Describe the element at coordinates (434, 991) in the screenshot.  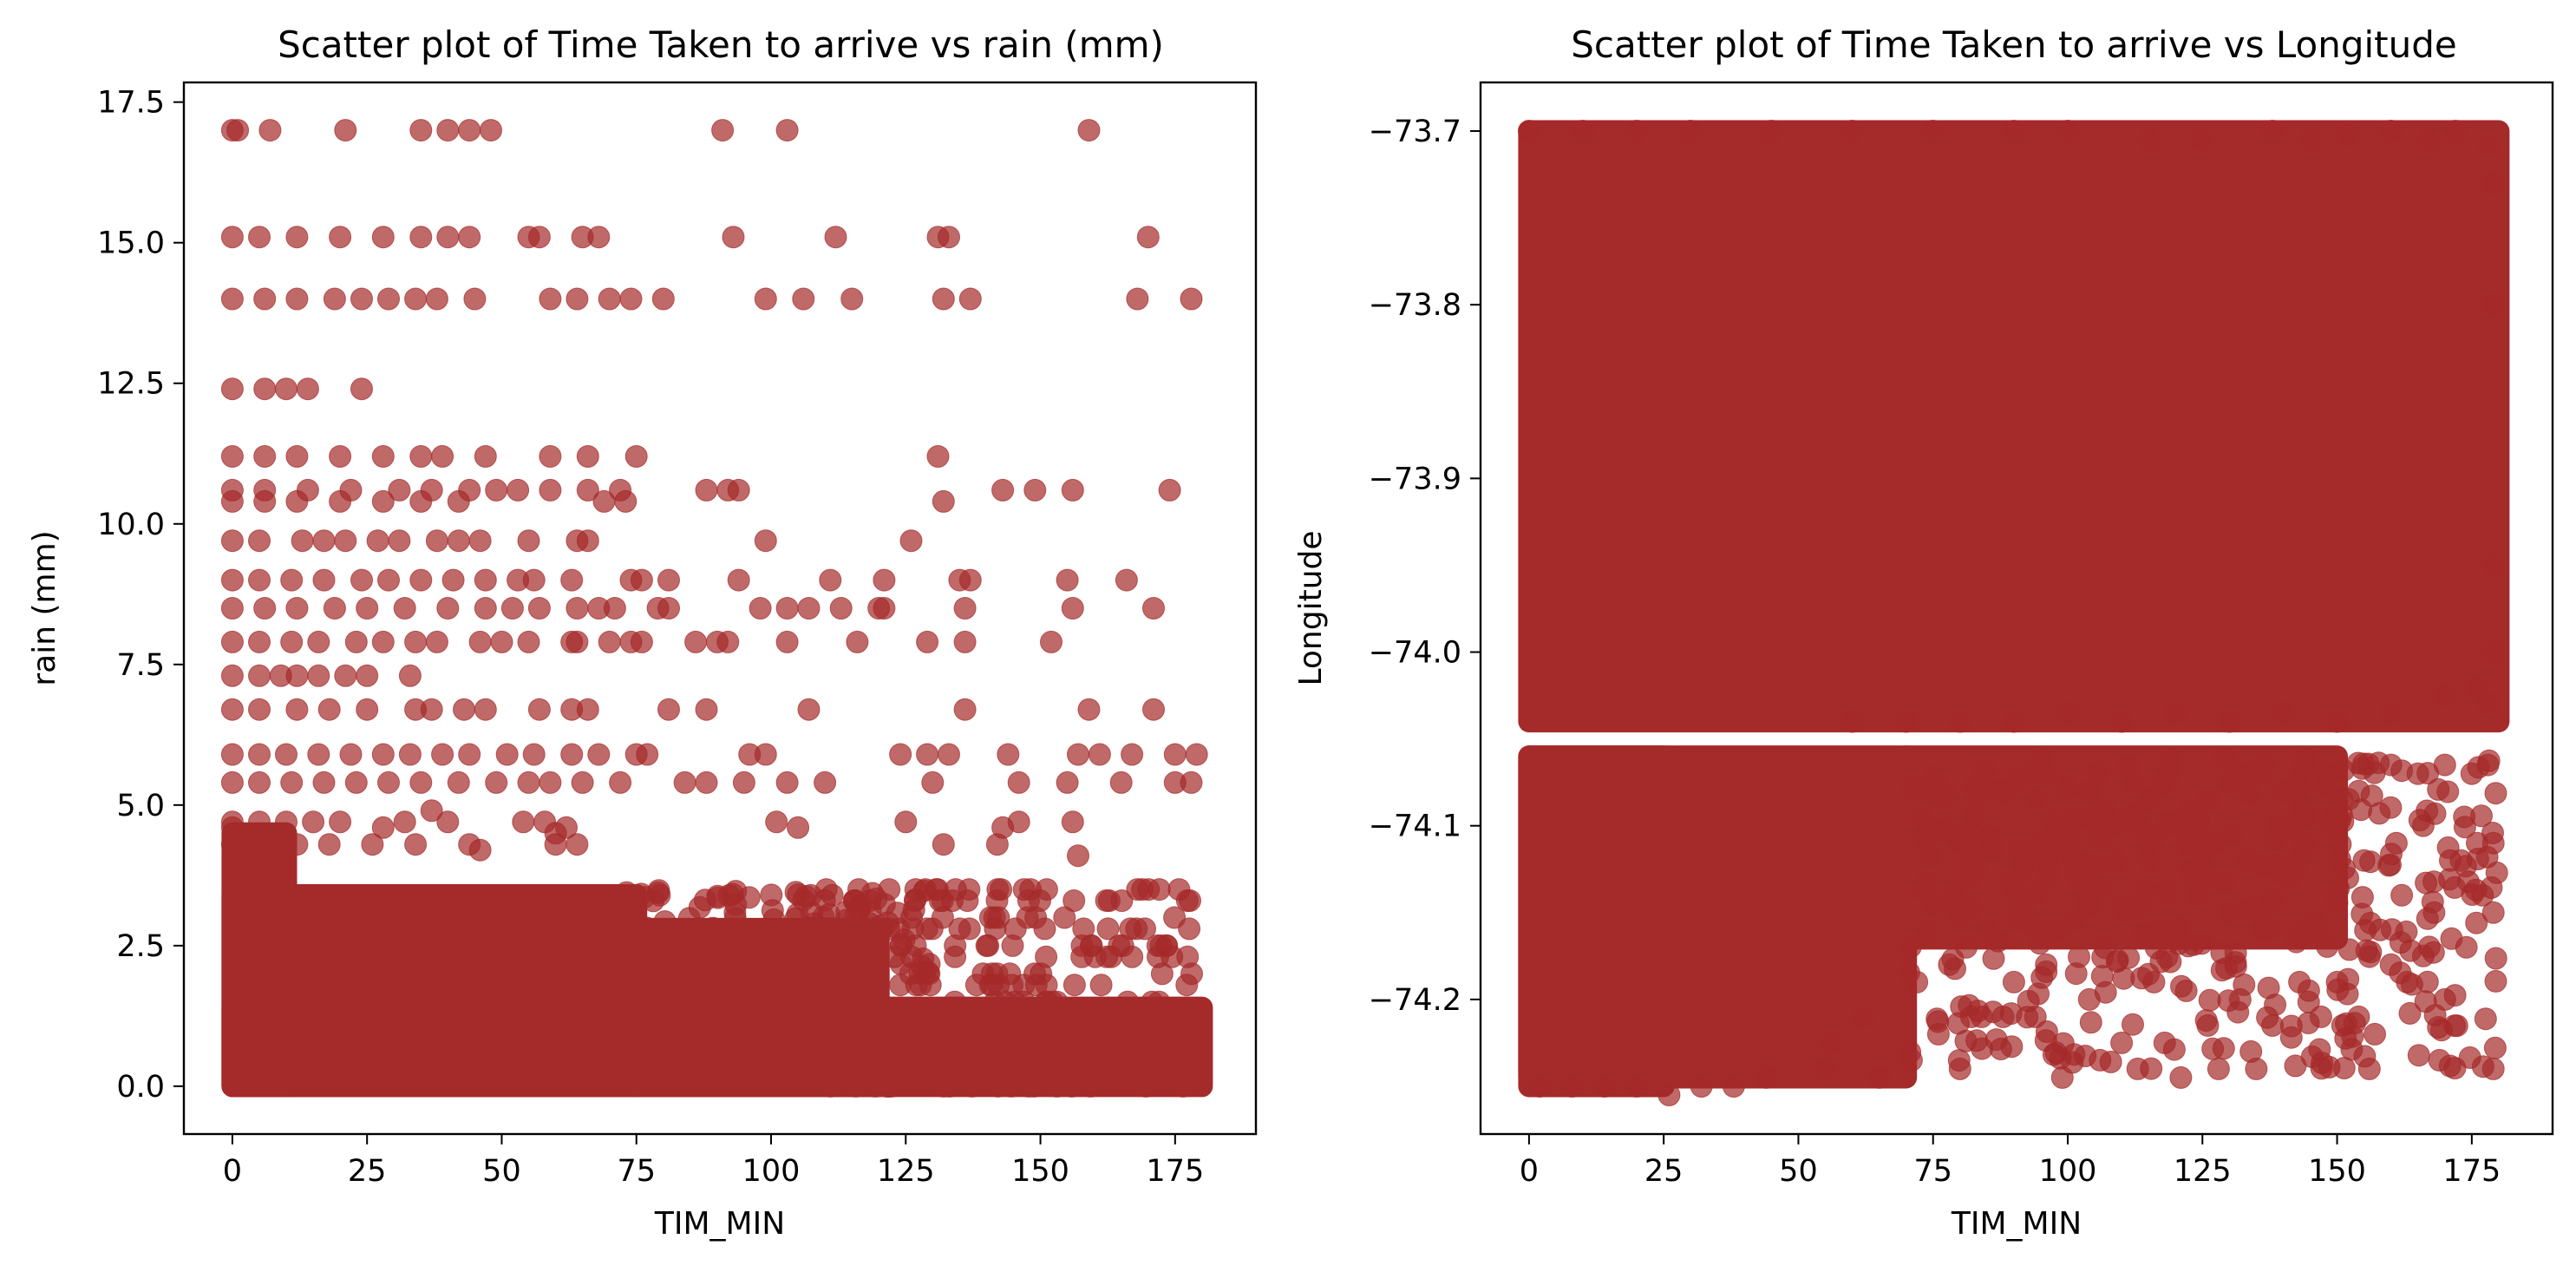
I see `rain-cloud-left` at that location.